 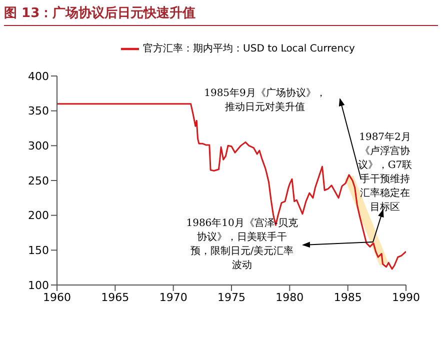 I want to click on y-tick-label: 350, so click(x=38, y=111).